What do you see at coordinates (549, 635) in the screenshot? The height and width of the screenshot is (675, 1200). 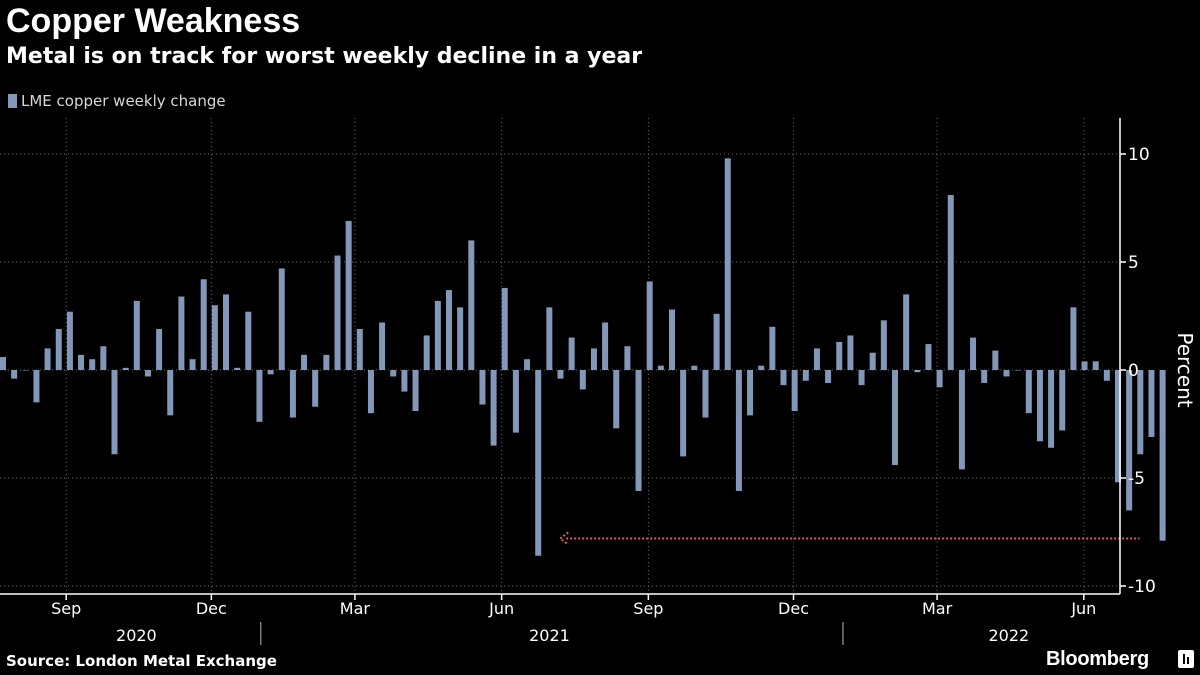 I see `year-label: 2021` at bounding box center [549, 635].